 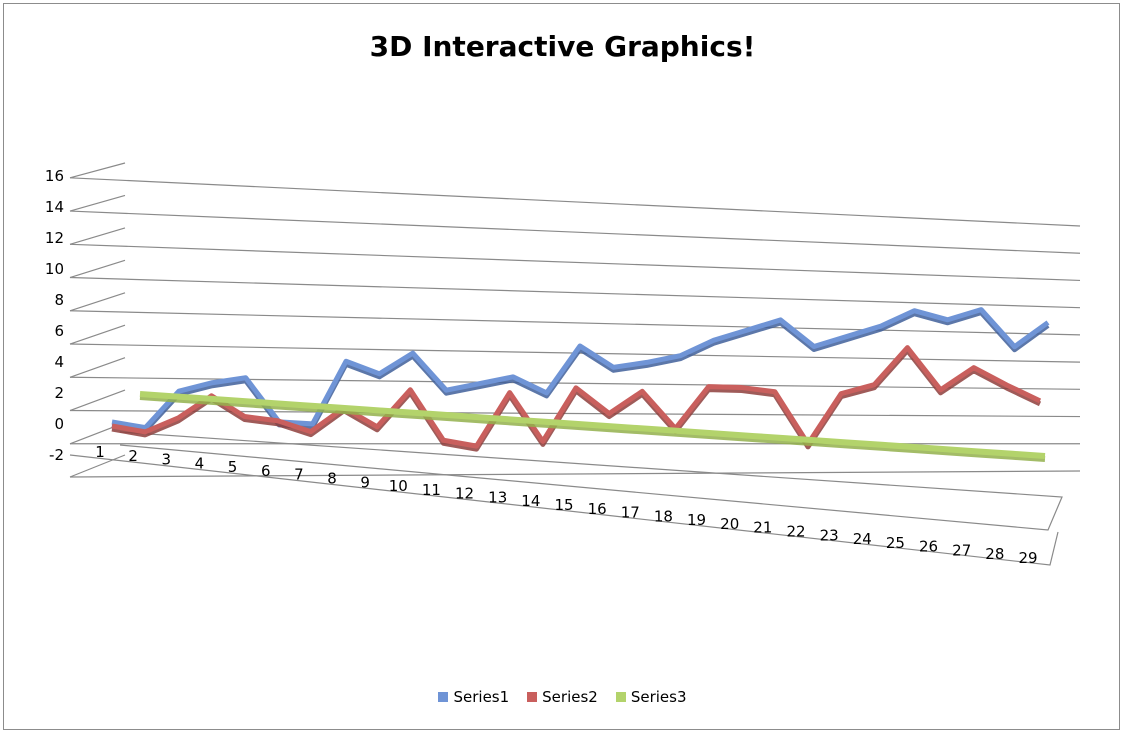 What do you see at coordinates (59, 362) in the screenshot?
I see `y-tick-label: 4` at bounding box center [59, 362].